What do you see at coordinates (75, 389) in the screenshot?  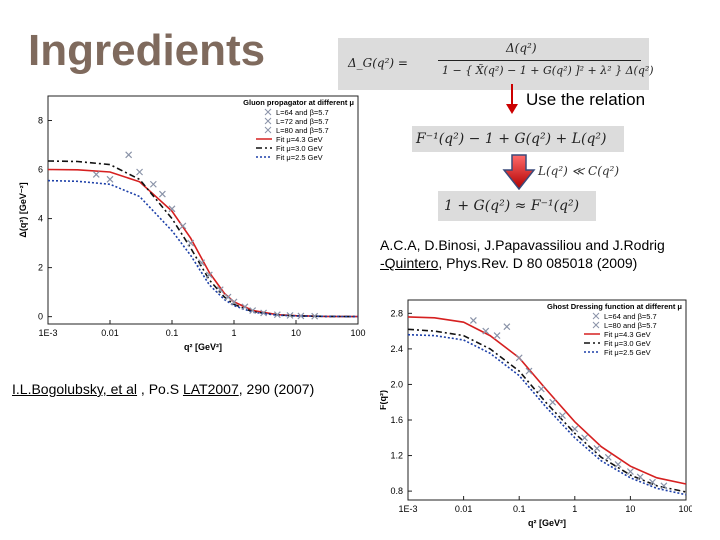 I see `reference-bottom-authors: I.L.Bogolubsky, et al` at bounding box center [75, 389].